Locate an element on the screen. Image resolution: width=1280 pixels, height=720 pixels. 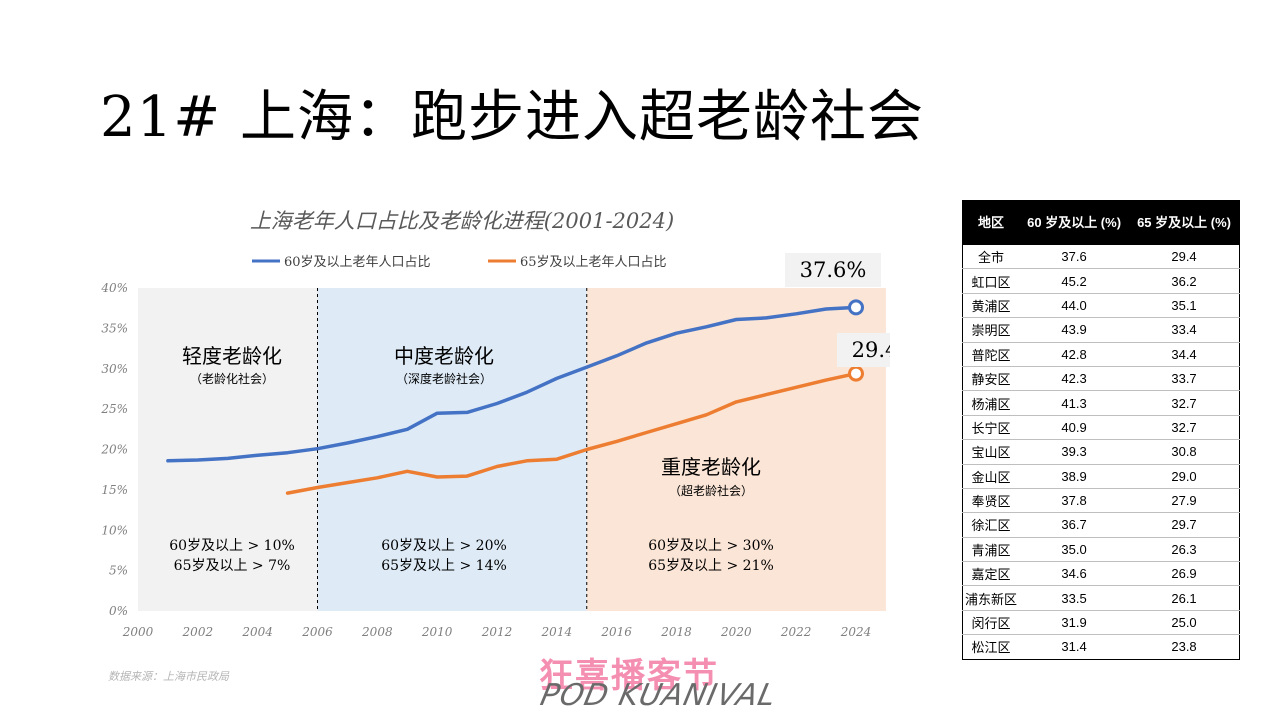
district-name-cell: 虹口区 is located at coordinates (991, 281).